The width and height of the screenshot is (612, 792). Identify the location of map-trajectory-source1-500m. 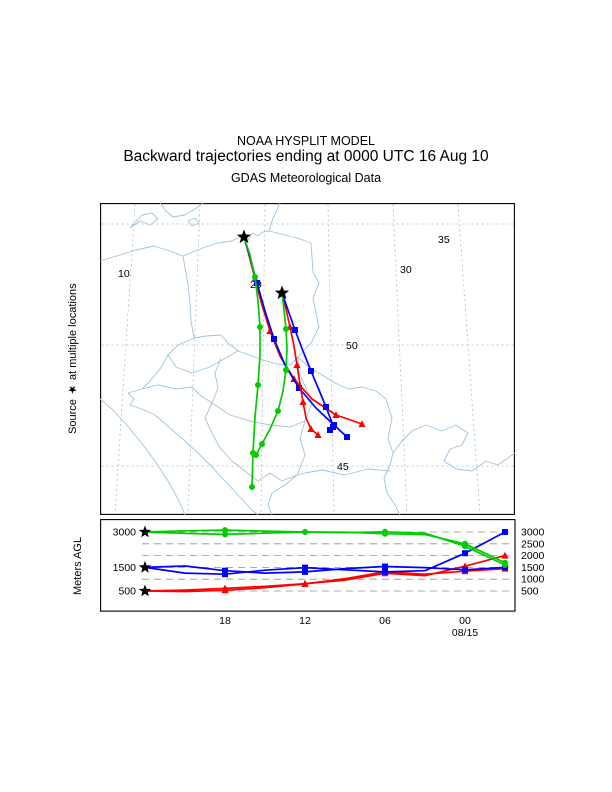
(303, 330).